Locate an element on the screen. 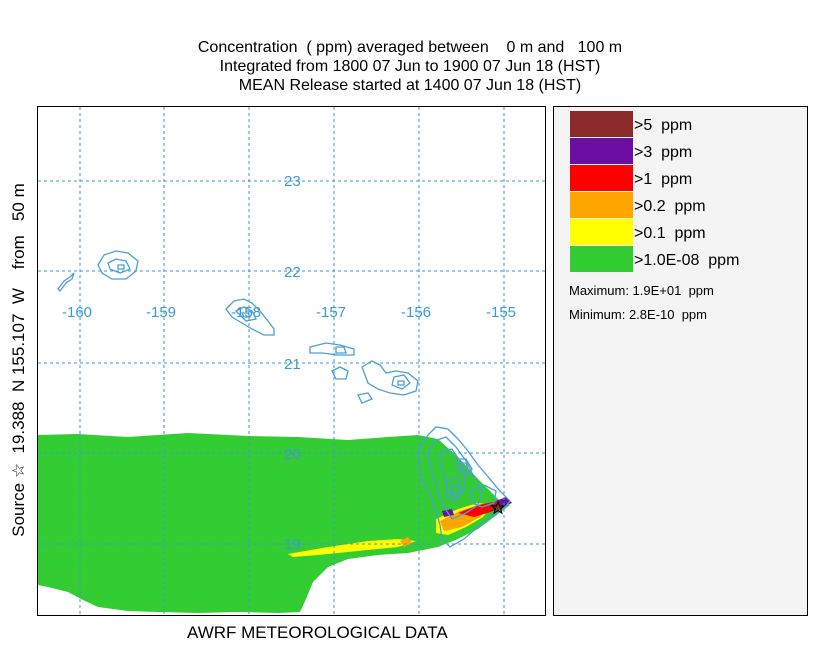 The image size is (820, 655). legend-label-1e-08ppm: >1.0E-08 ppm is located at coordinates (687, 260).